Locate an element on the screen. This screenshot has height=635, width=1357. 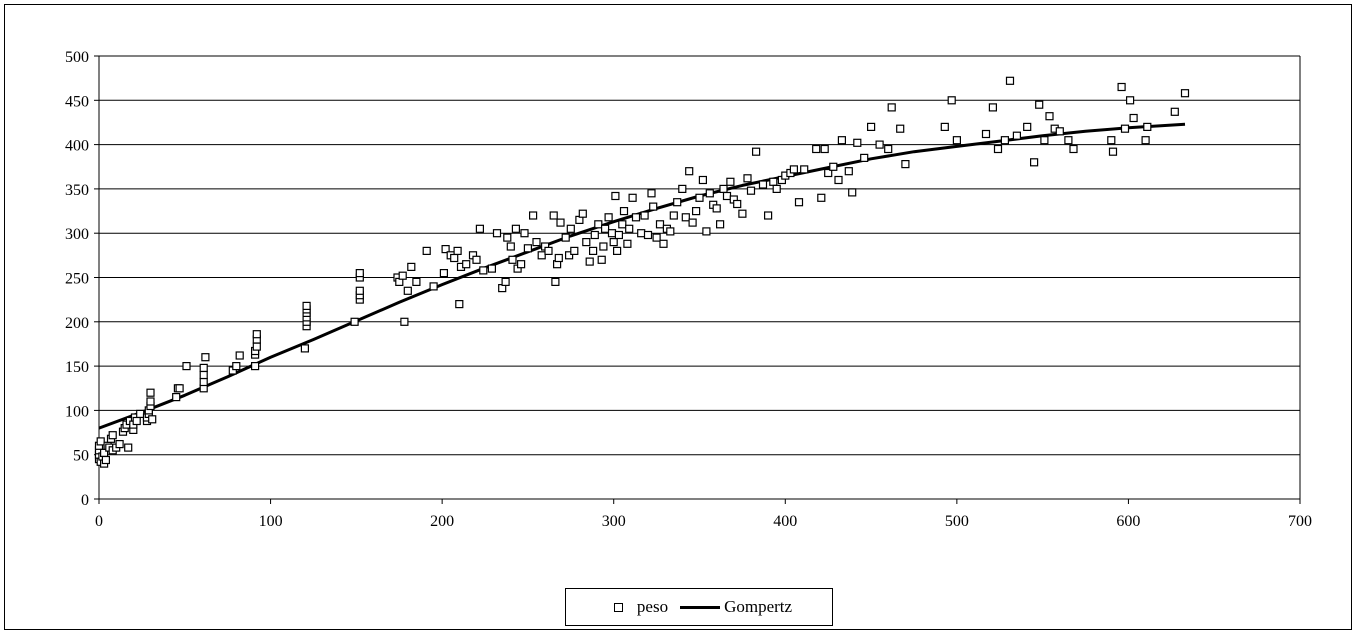
y-tick-label: 450 is located at coordinates (77, 101).